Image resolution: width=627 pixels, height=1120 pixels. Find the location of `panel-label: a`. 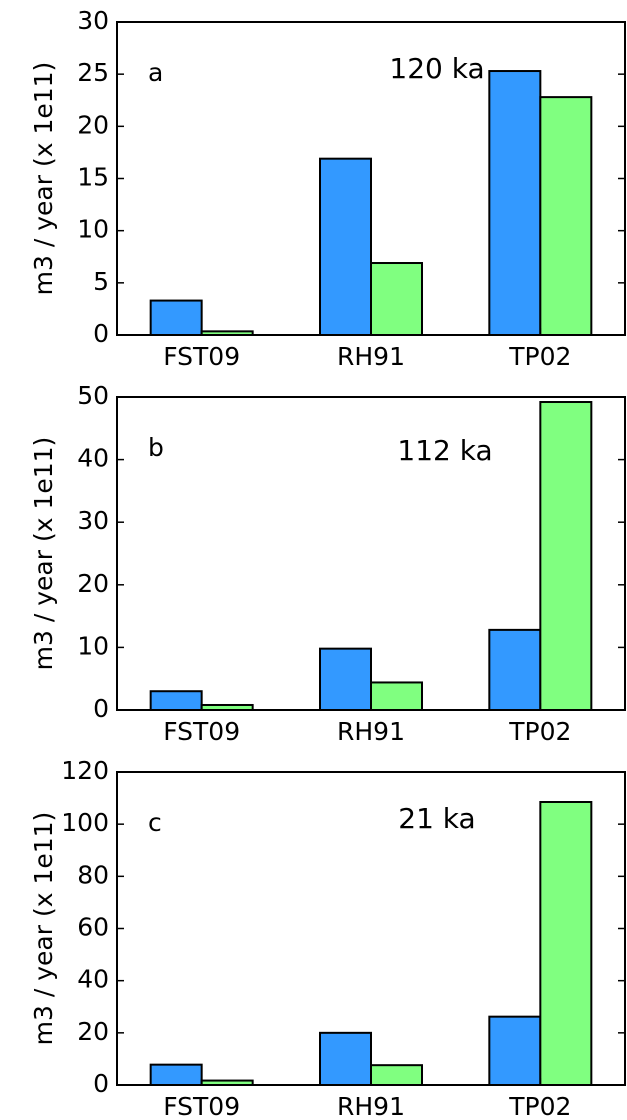

panel-label: a is located at coordinates (155, 72).